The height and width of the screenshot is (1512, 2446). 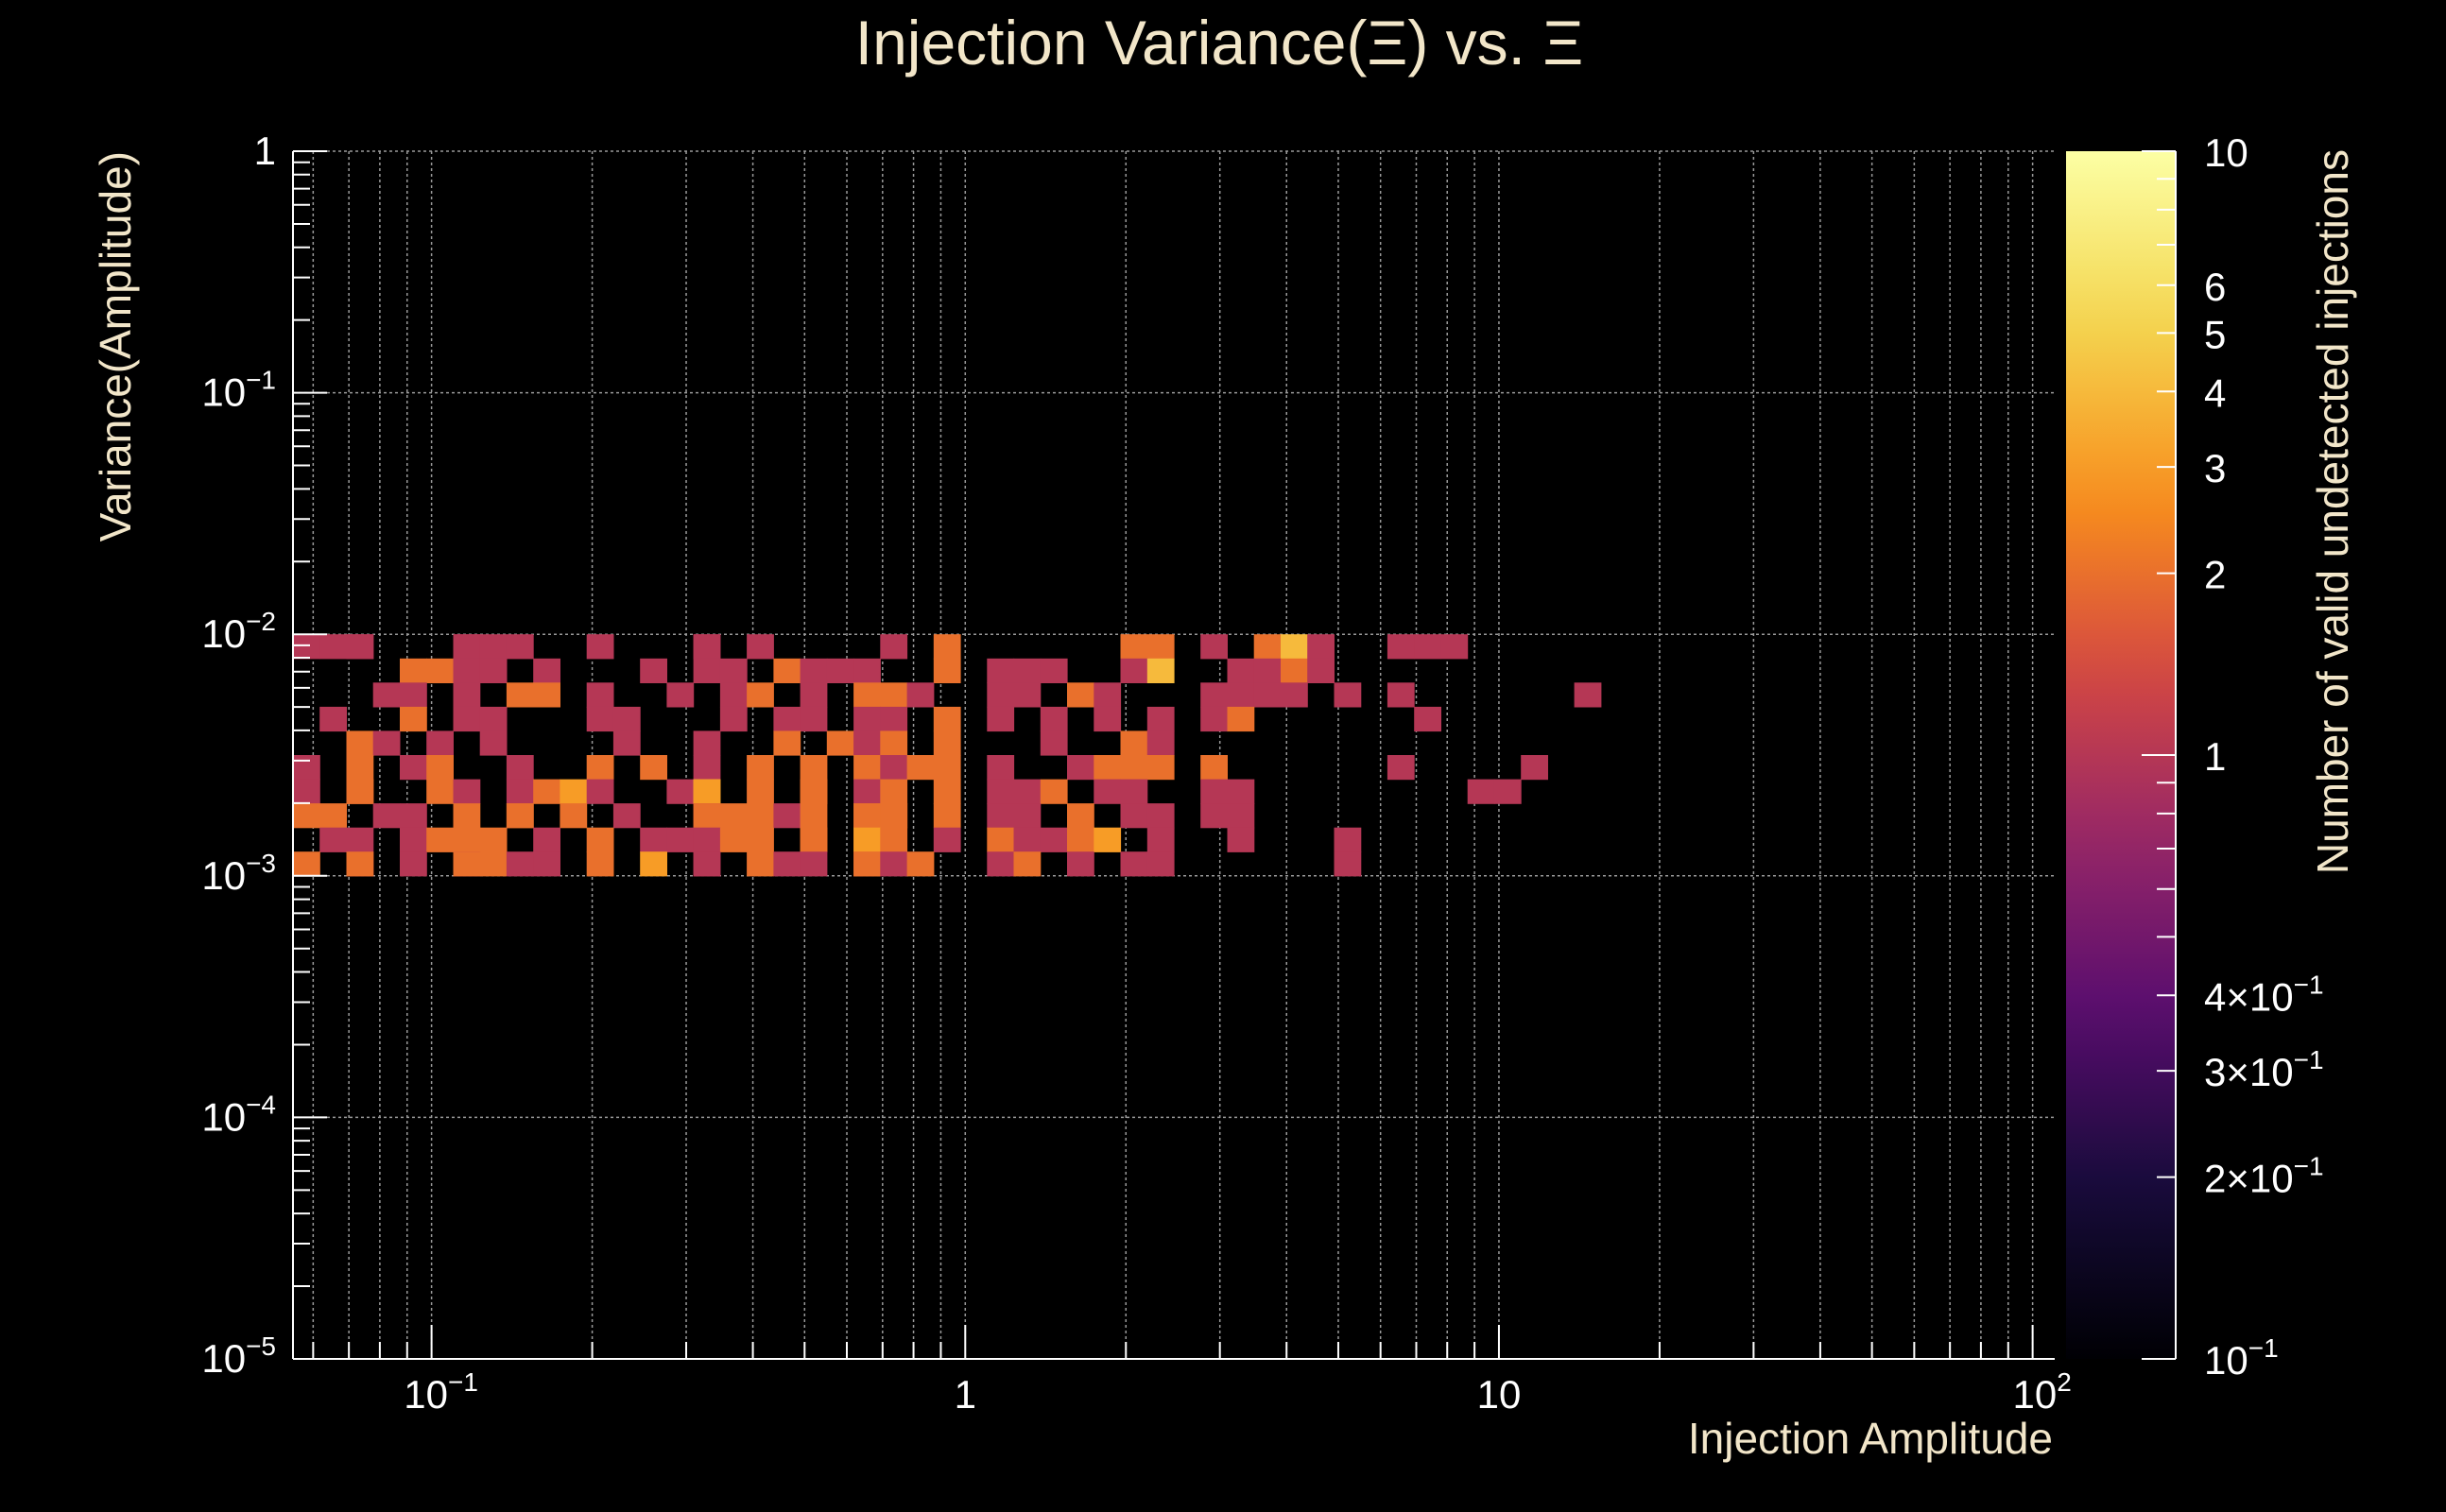 What do you see at coordinates (239, 1114) in the screenshot?
I see `y-tick-label: 10⁻⁴` at bounding box center [239, 1114].